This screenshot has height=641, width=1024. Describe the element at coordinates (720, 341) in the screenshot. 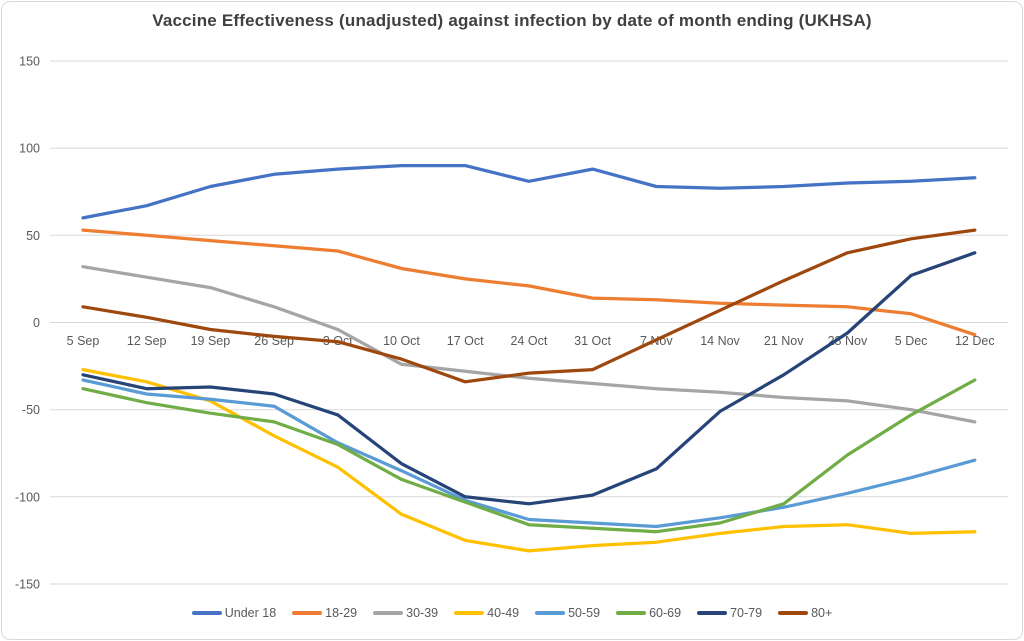

I see `x-axis-tick-label-14-nov: 14 Nov` at that location.